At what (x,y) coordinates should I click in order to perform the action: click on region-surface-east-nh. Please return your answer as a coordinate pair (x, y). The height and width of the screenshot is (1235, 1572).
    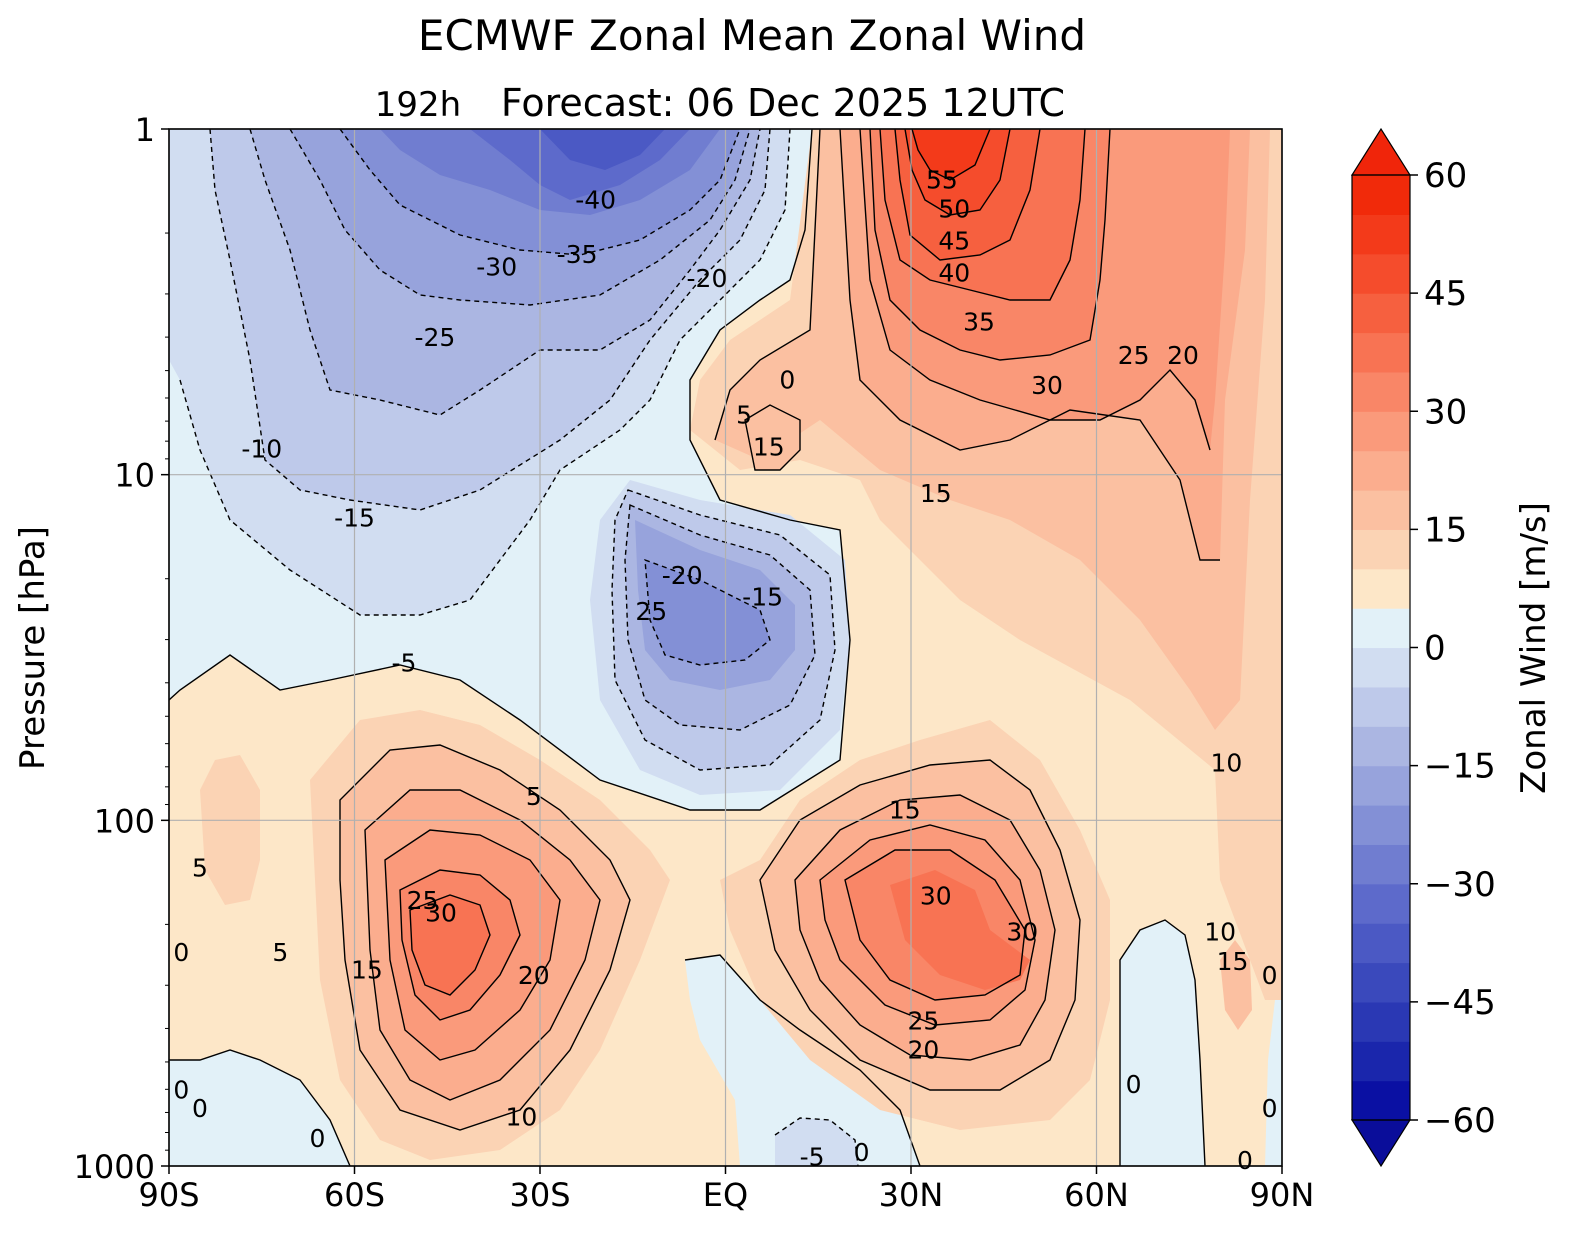
    Looking at the image, I should click on (1162, 1043).